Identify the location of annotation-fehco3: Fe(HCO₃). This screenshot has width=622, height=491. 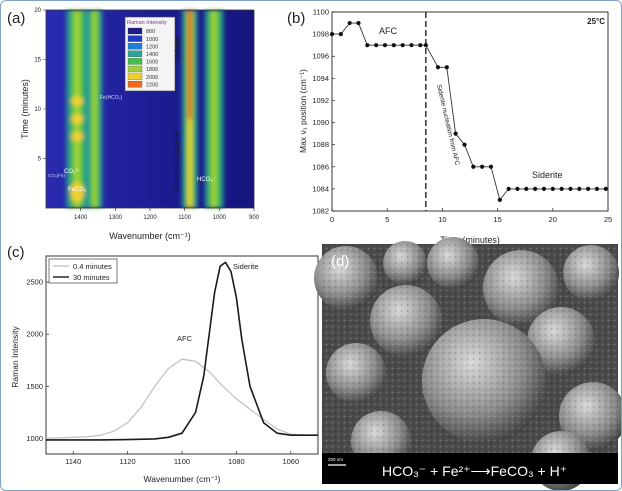
(111, 98).